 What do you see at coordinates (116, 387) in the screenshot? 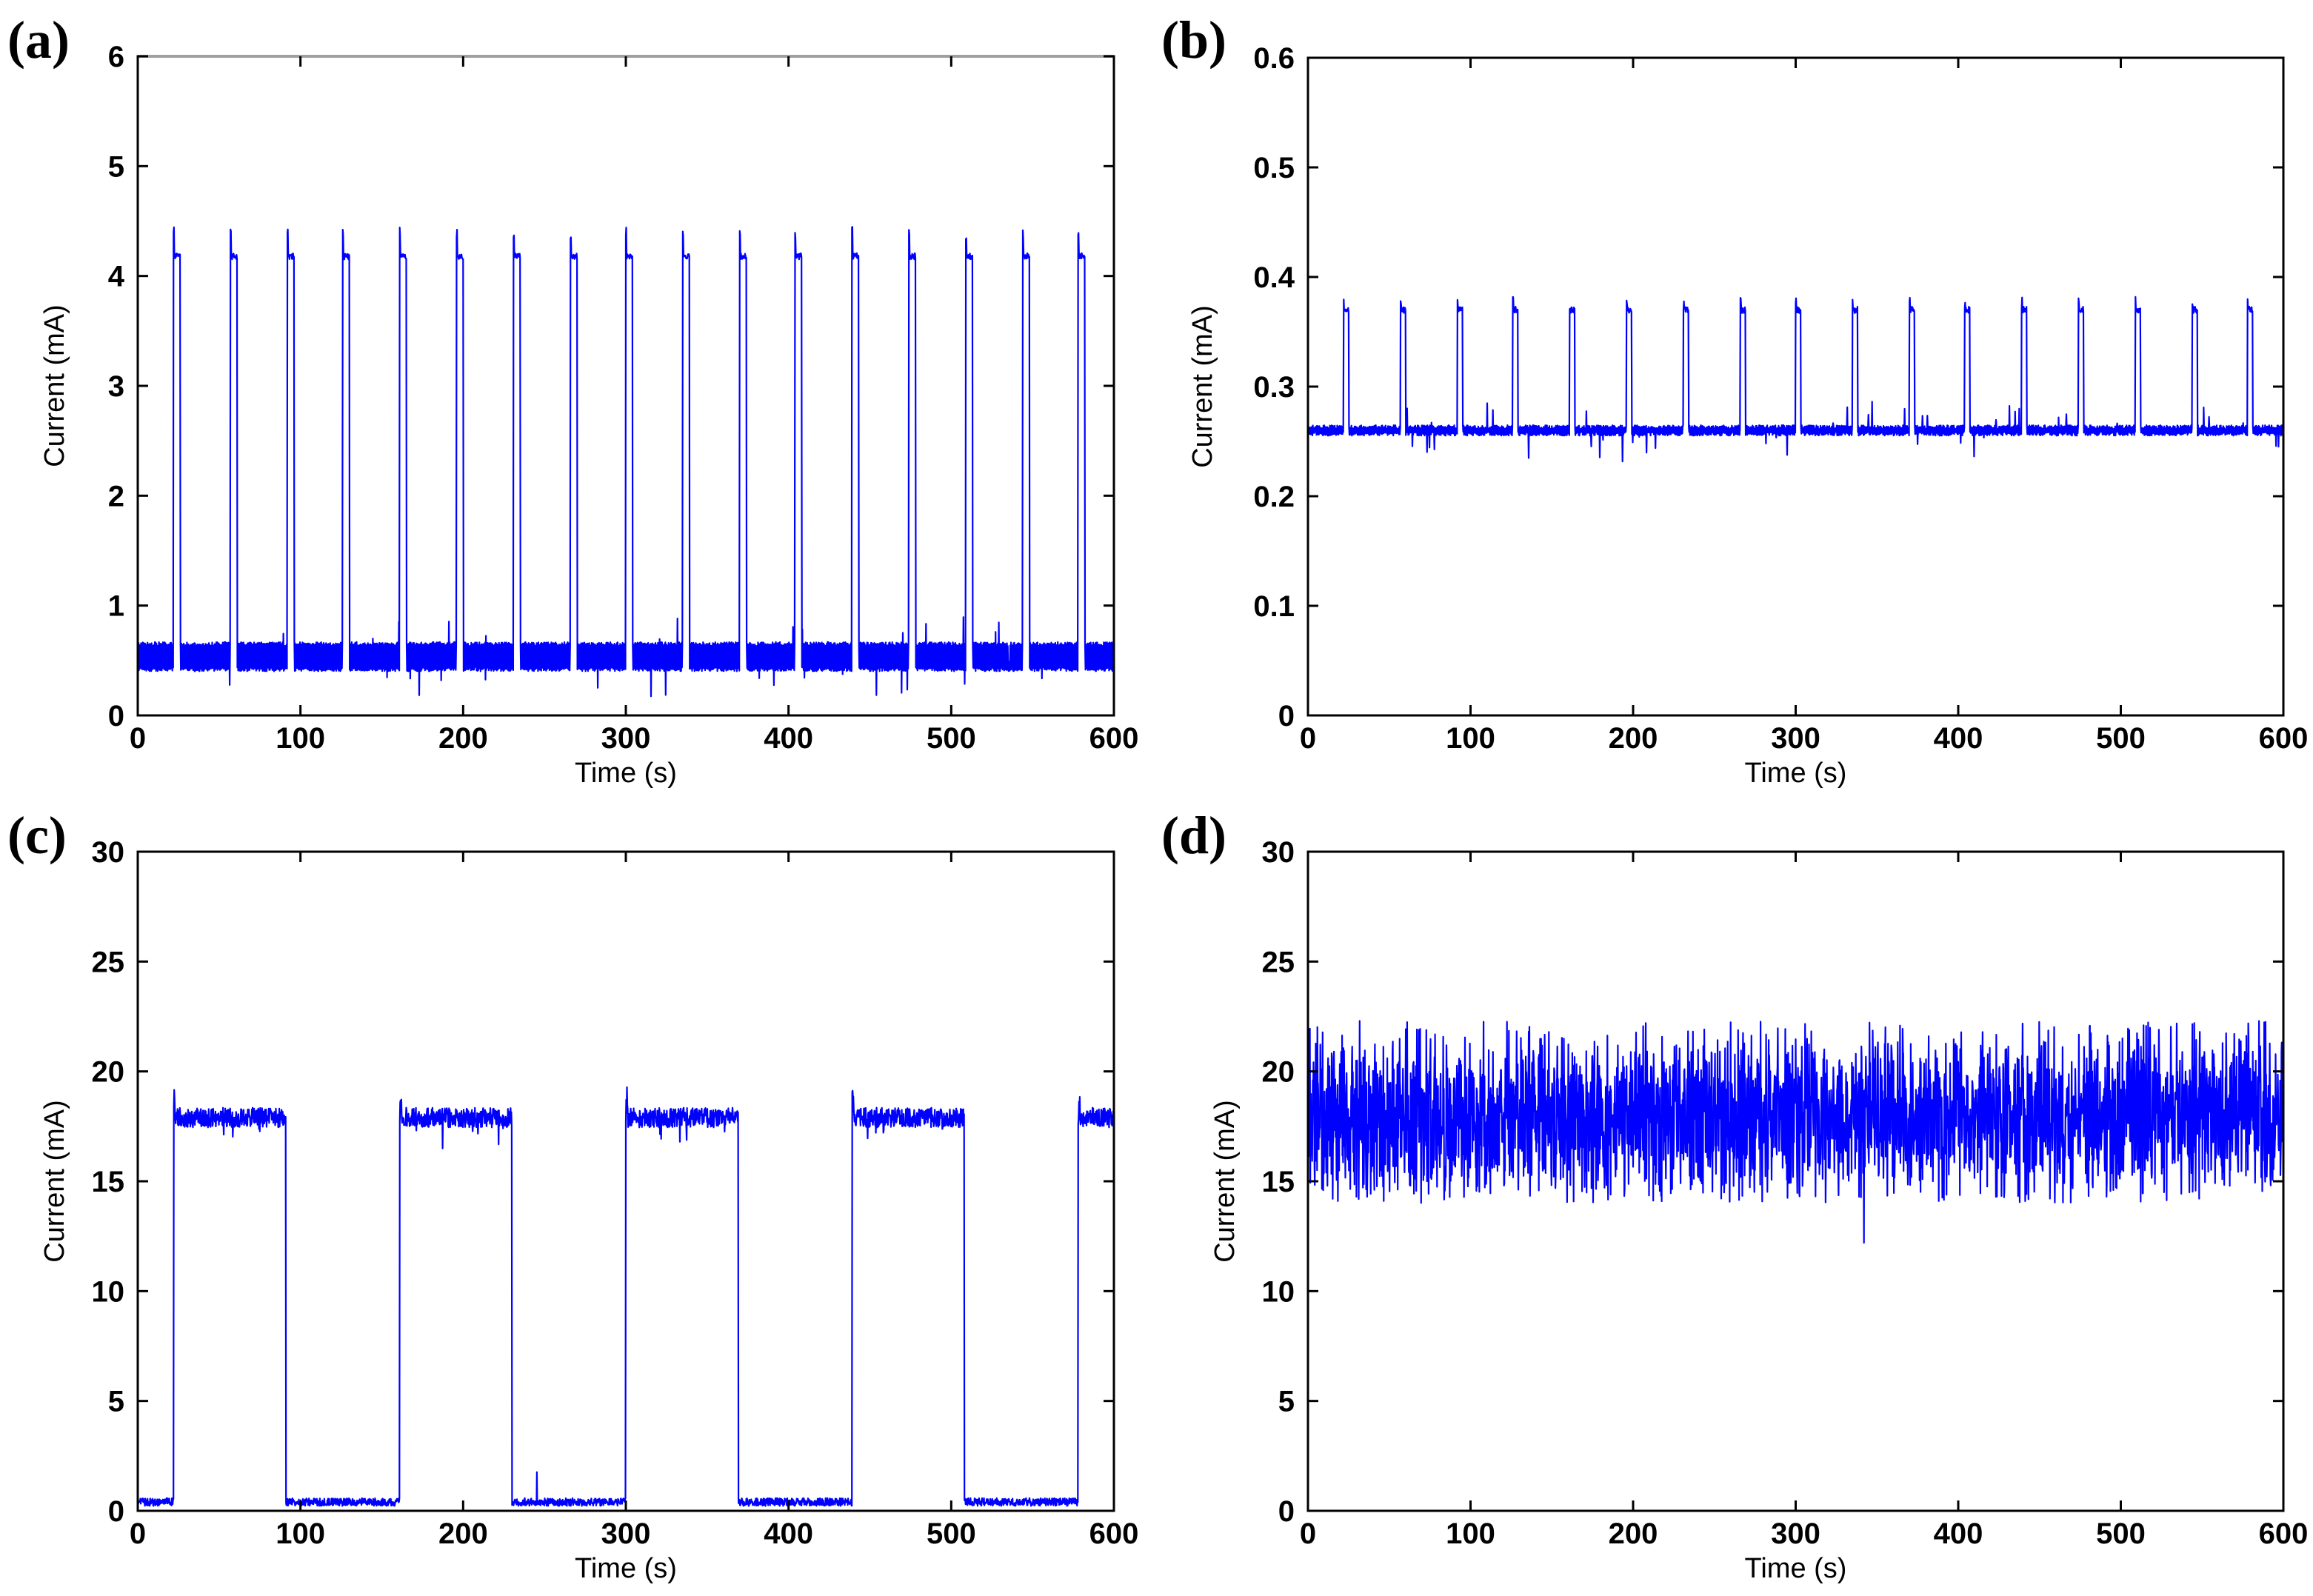
I see `y-tick-label: 3` at bounding box center [116, 387].